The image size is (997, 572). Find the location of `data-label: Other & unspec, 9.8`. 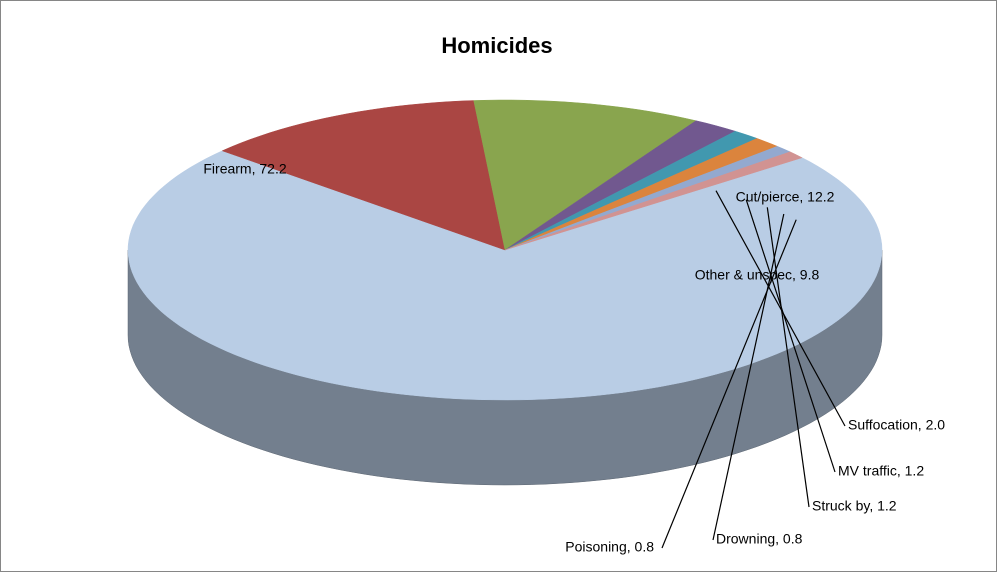

data-label: Other & unspec, 9.8 is located at coordinates (757, 275).